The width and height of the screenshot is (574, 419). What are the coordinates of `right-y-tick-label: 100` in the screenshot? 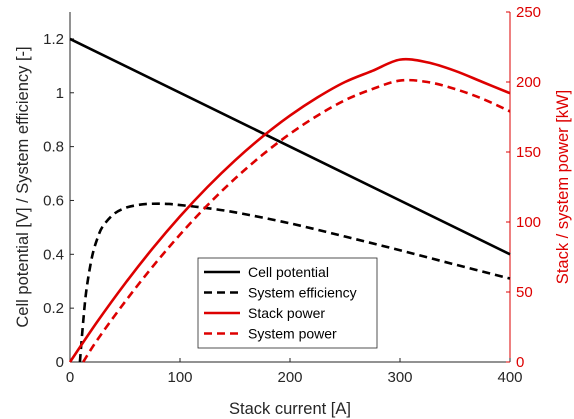 It's located at (528, 222).